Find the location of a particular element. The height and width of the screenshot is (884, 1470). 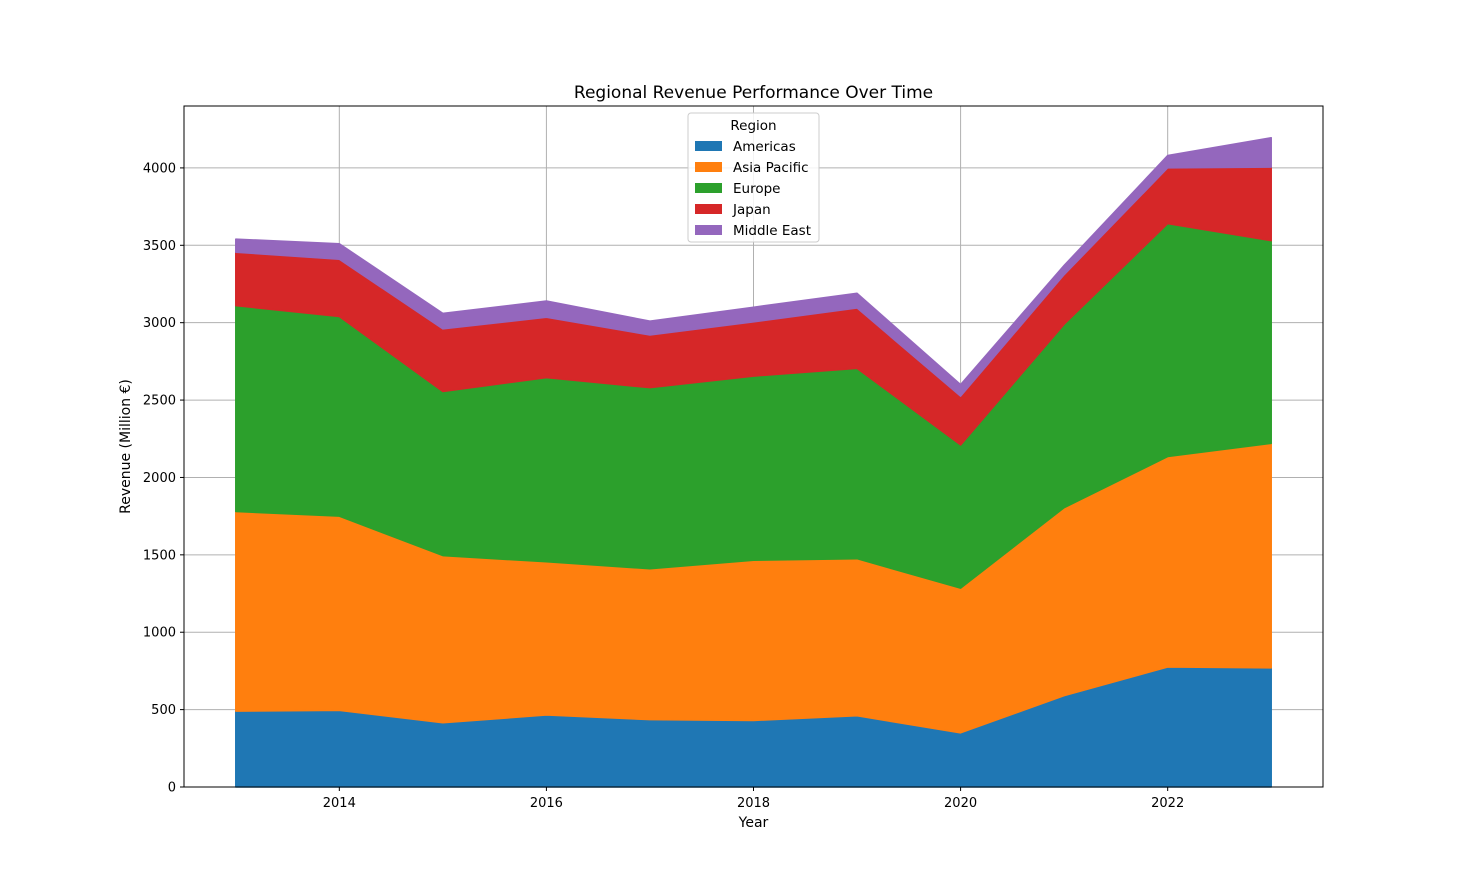

legend-swatch-middle-east is located at coordinates (708, 230).